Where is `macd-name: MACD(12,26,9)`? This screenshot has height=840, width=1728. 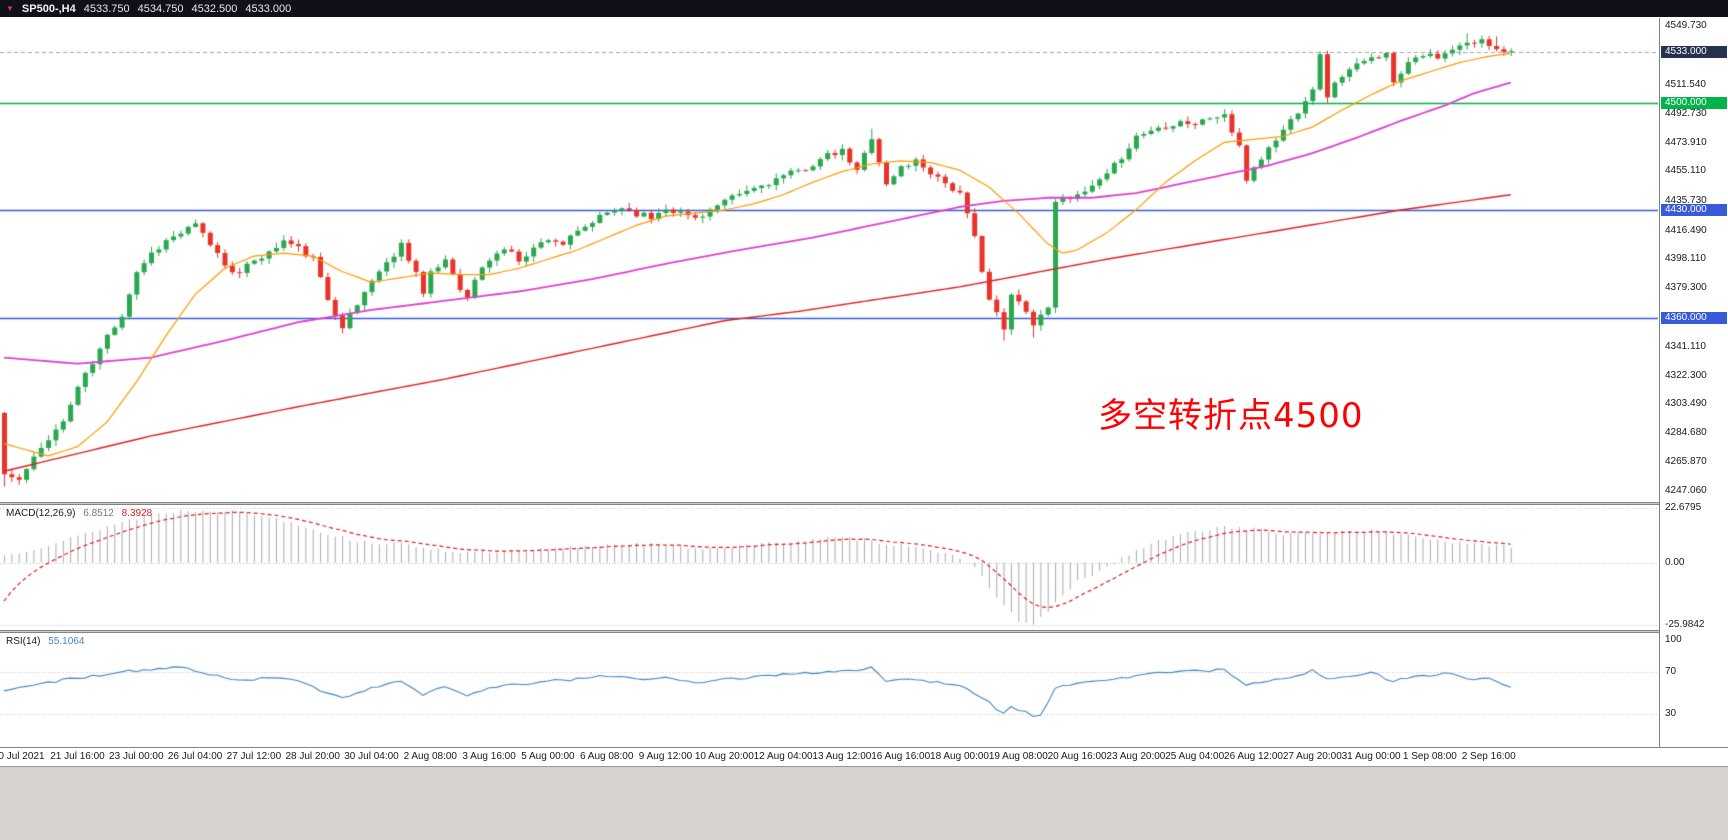
macd-name: MACD(12,26,9) is located at coordinates (41, 513).